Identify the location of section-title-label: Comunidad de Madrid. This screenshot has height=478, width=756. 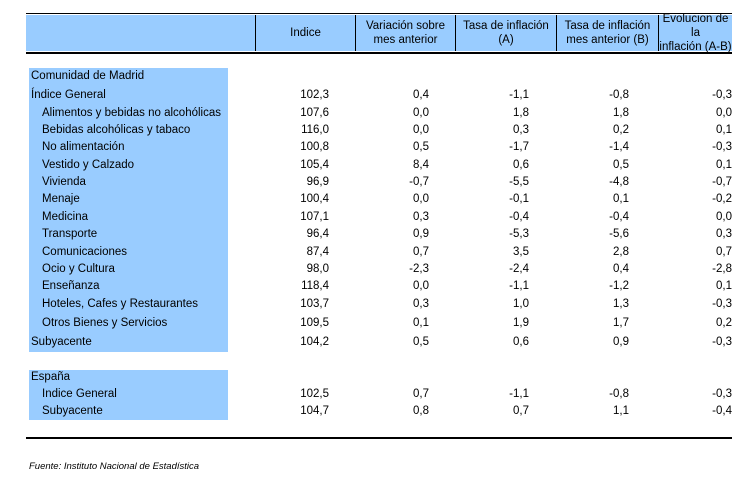
(88, 76).